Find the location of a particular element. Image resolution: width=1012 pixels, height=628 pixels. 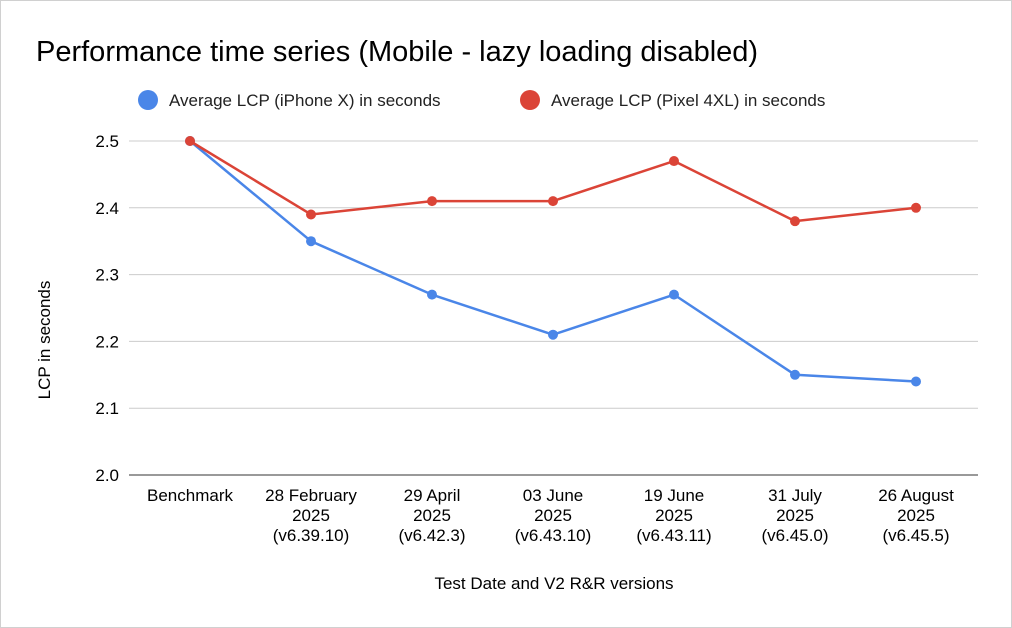

x-tick-label-line: 28 February is located at coordinates (311, 495).